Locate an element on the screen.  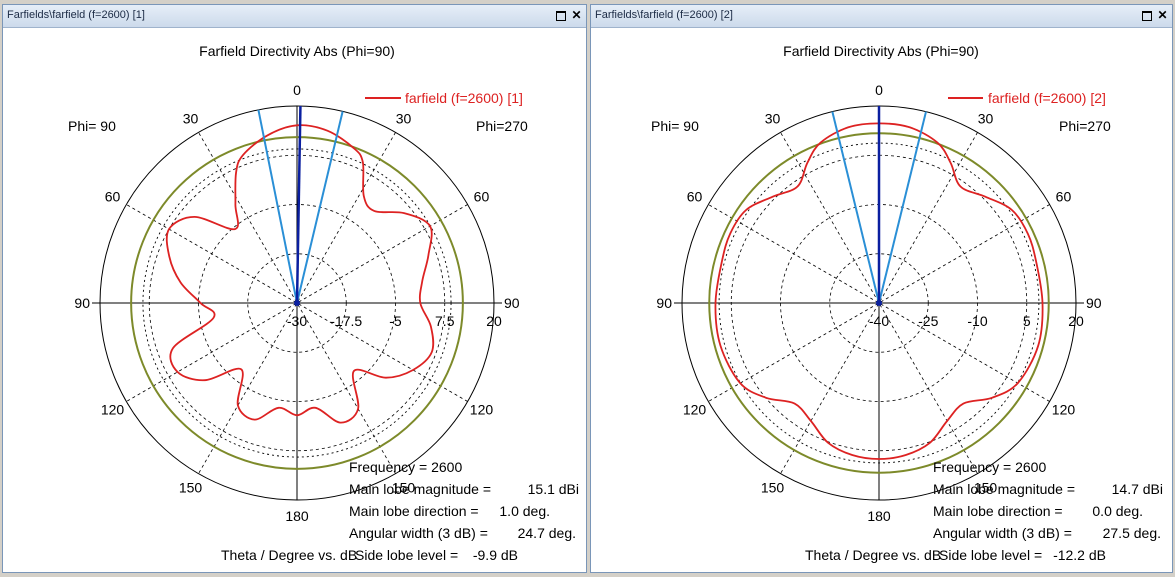
legend-label: farfield (f=2600) [2] is located at coordinates (1047, 98).